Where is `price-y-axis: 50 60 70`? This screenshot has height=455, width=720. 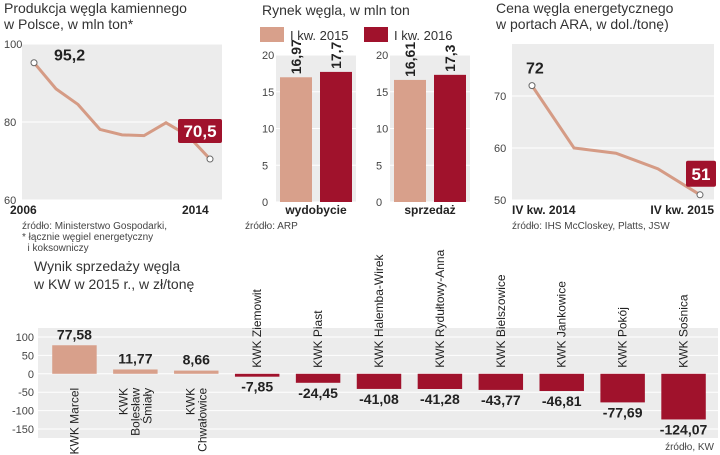
price-y-axis: 50 60 70 is located at coordinates (500, 149).